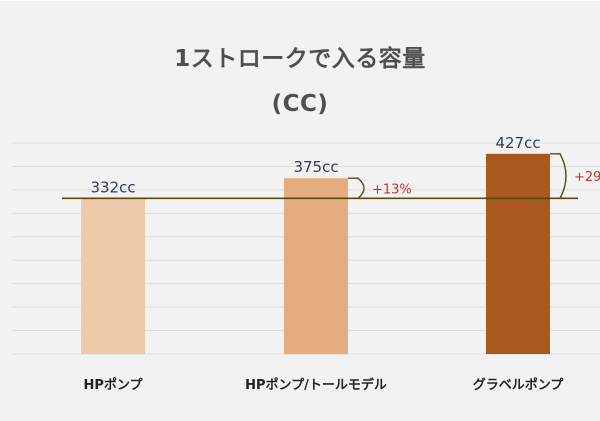  Describe the element at coordinates (300, 59) in the screenshot. I see `chart-title: 1ストロークで入る容量` at that location.